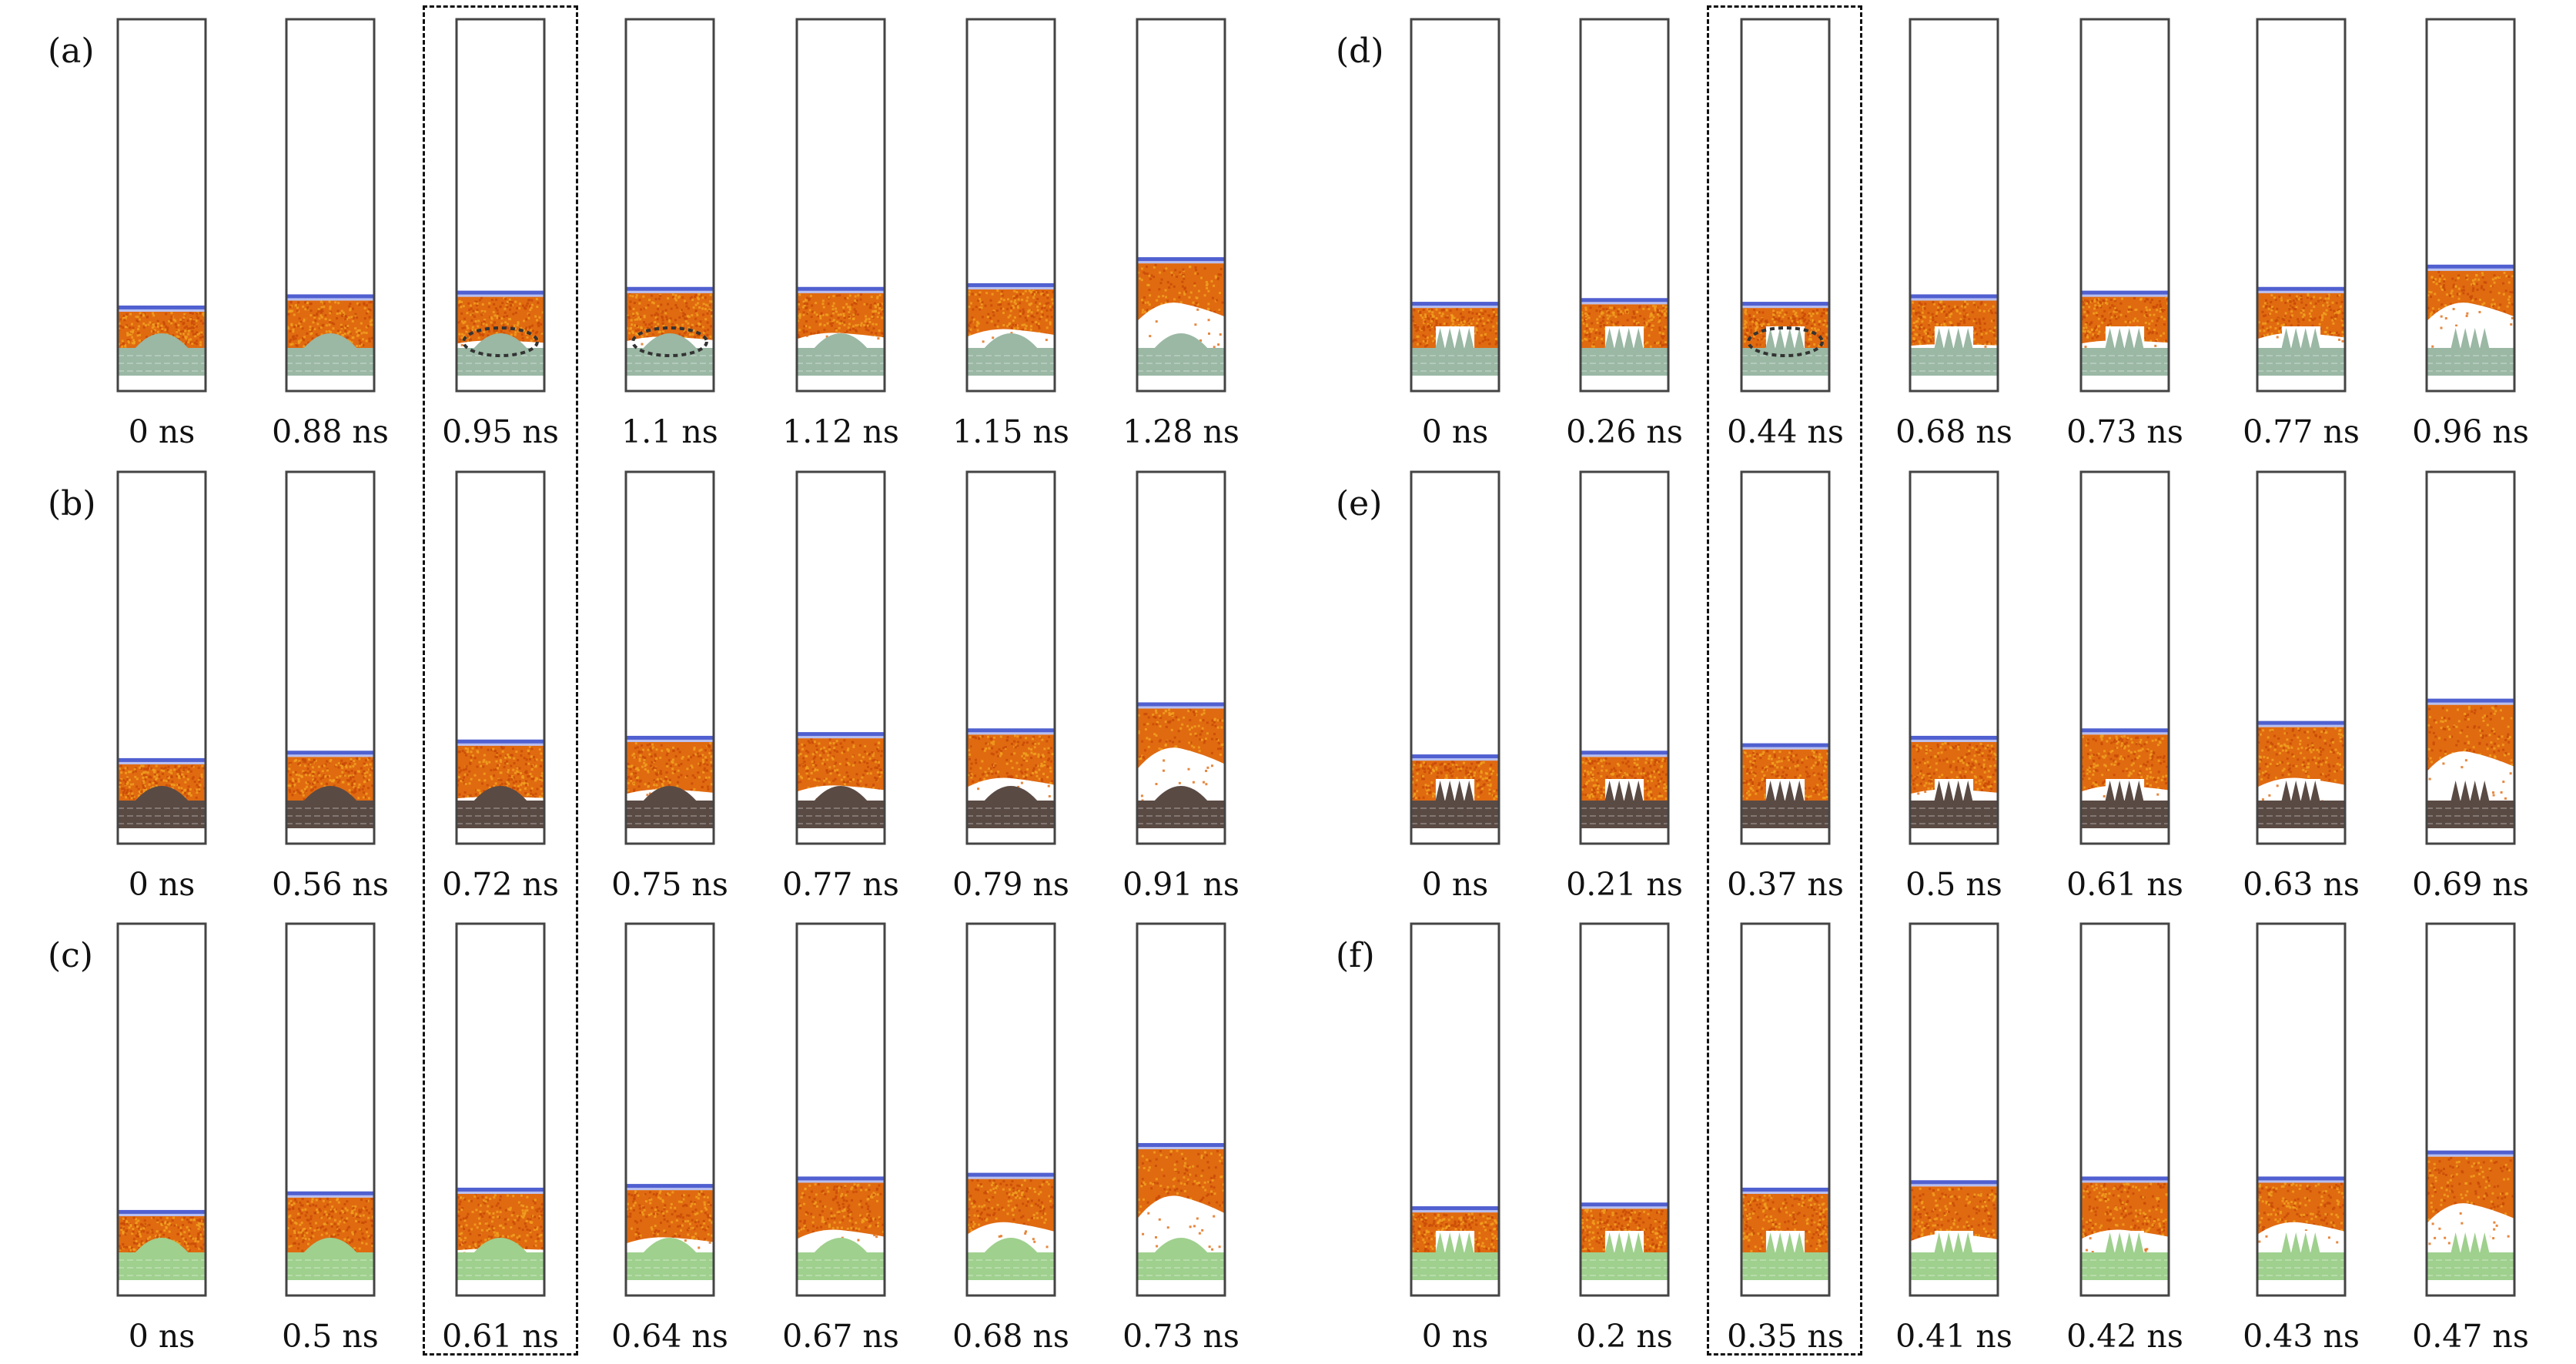 This screenshot has width=2576, height=1364. What do you see at coordinates (1181, 1223) in the screenshot?
I see `vapor-cavity` at bounding box center [1181, 1223].